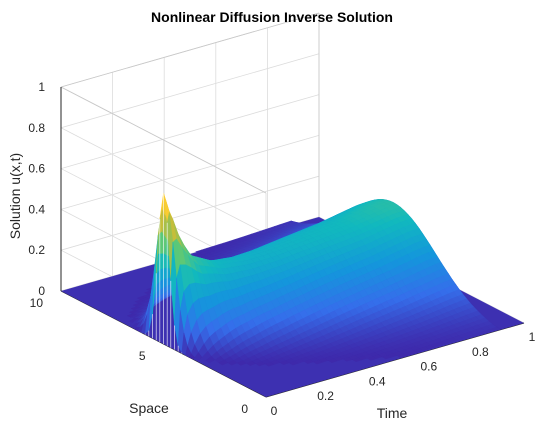 This screenshot has width=550, height=428. I want to click on y-axis-label: Space, so click(149, 408).